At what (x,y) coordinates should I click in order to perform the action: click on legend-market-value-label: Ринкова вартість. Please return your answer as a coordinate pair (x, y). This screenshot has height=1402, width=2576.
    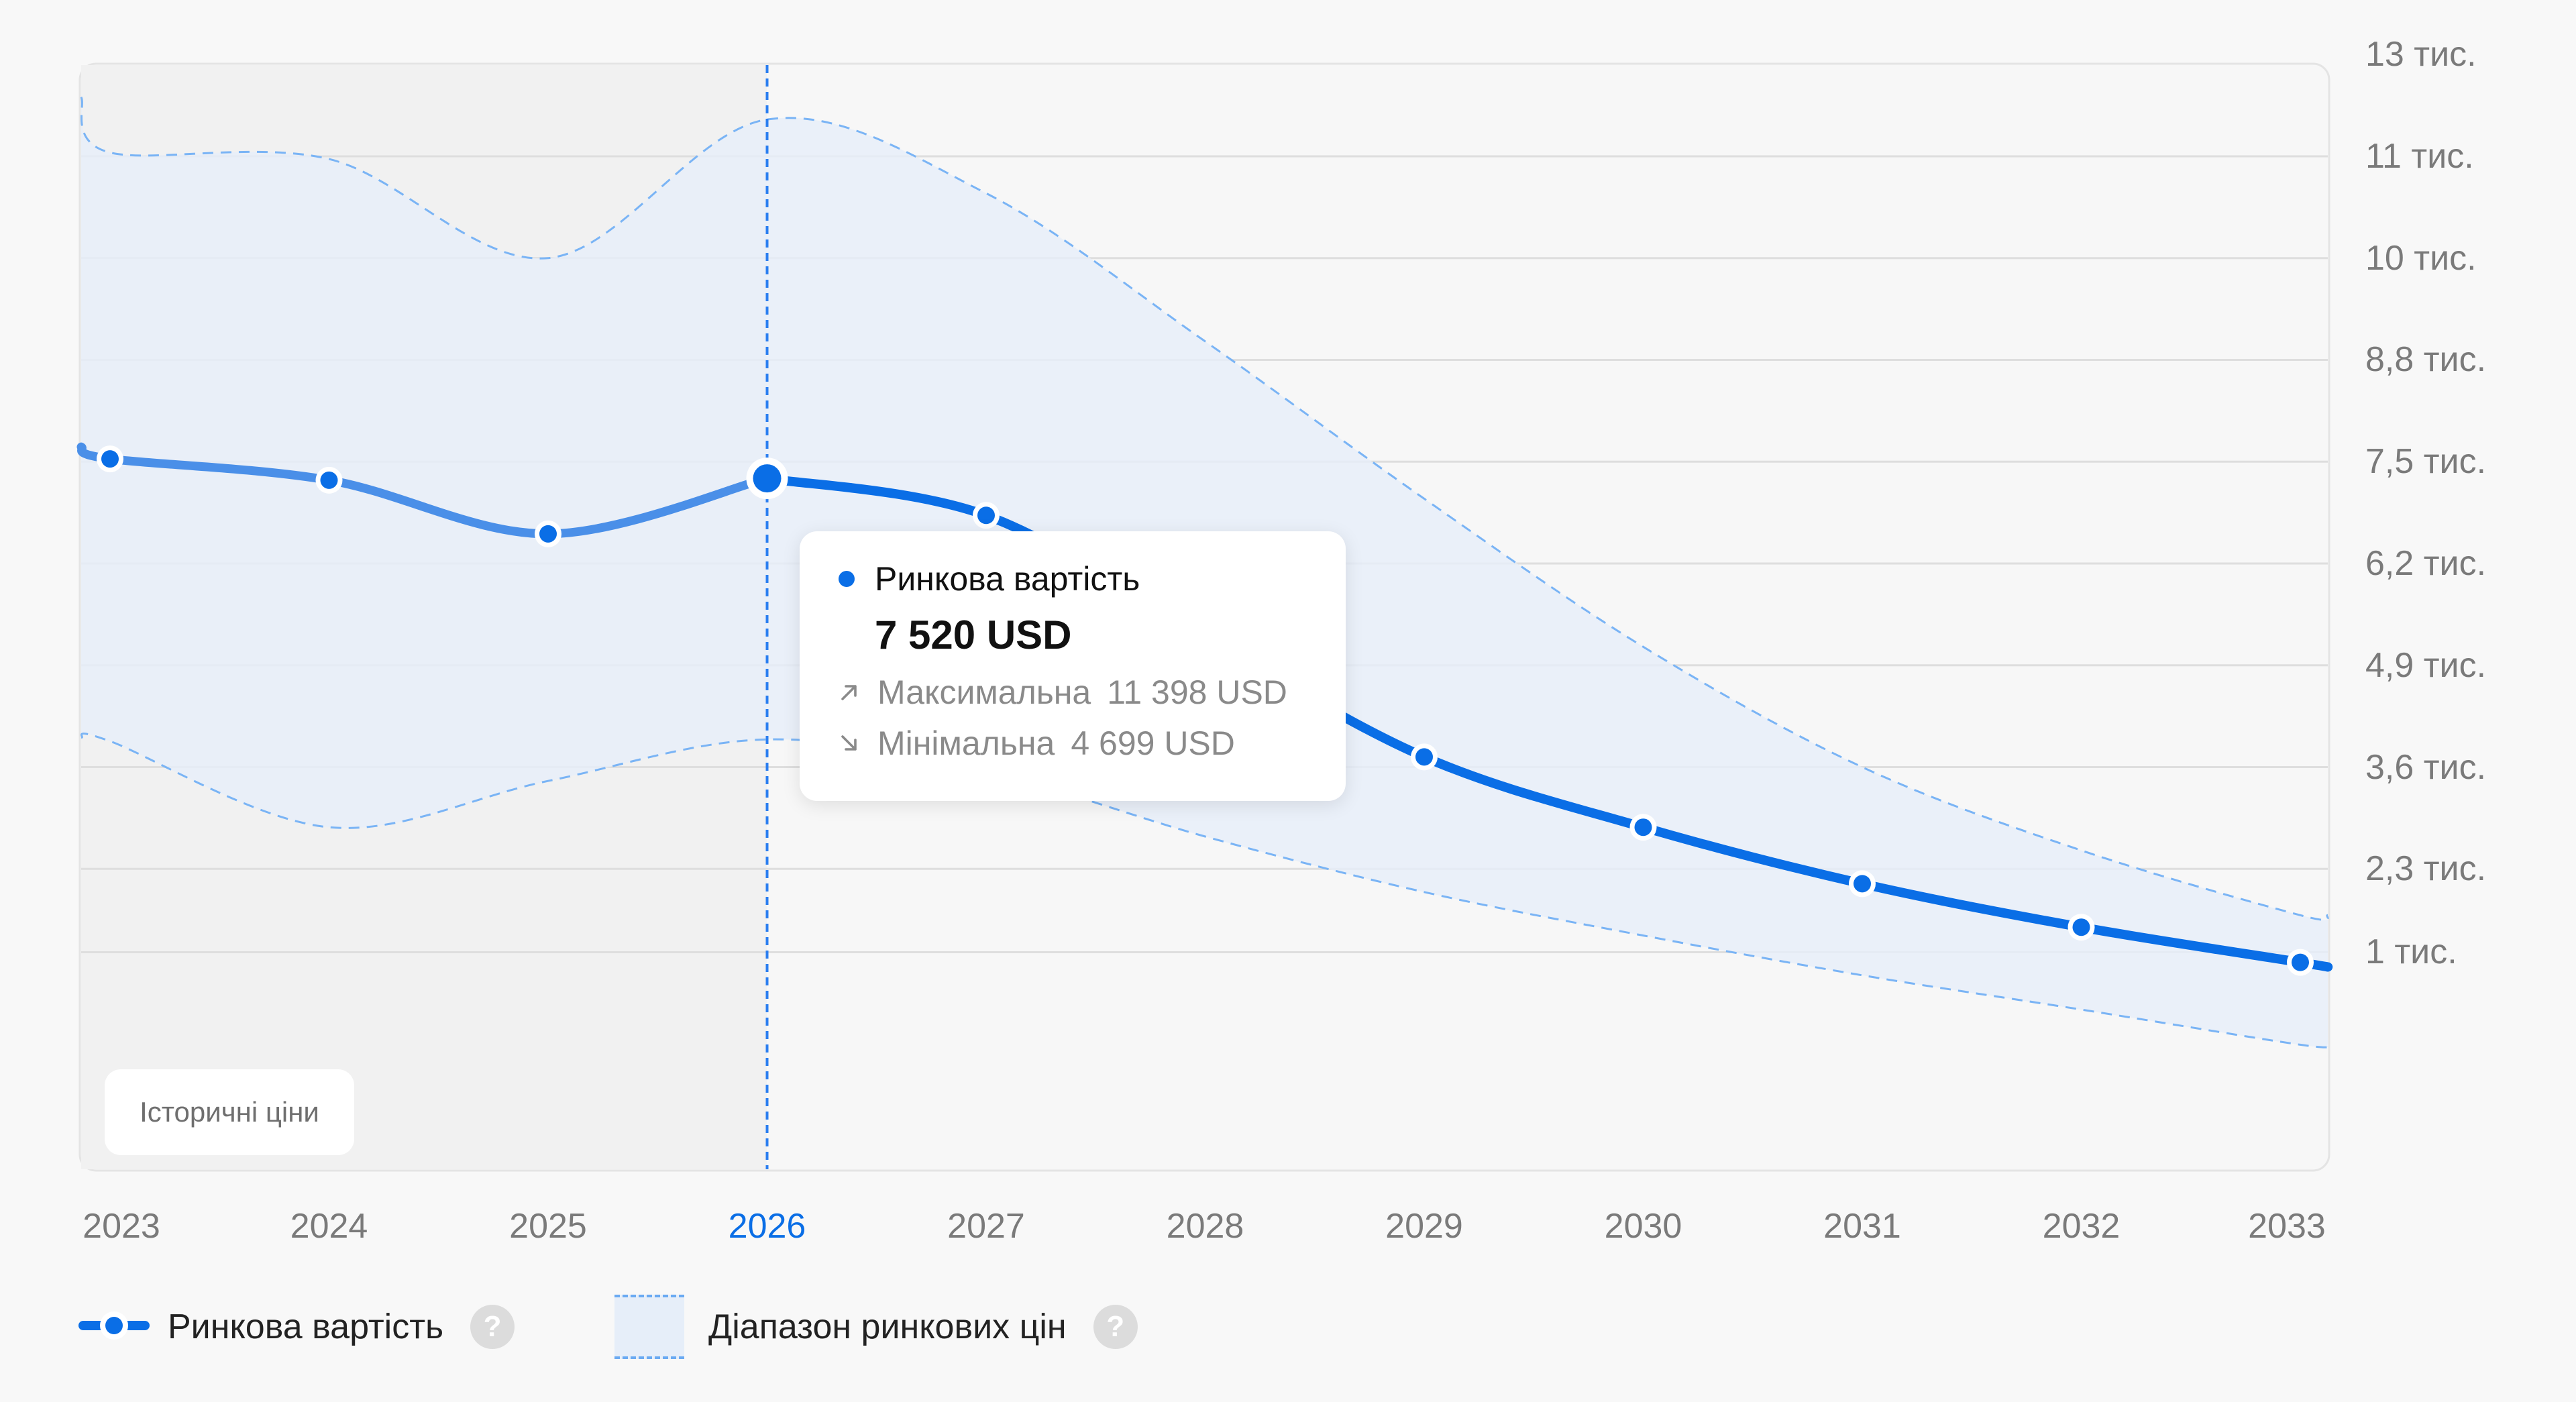
    Looking at the image, I should click on (306, 1327).